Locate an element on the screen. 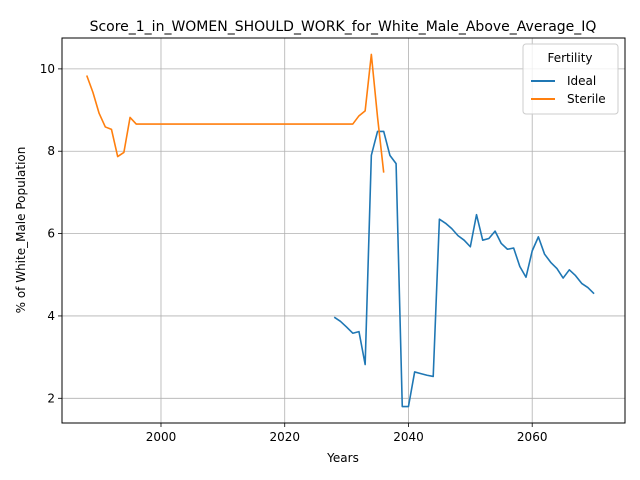 The width and height of the screenshot is (640, 480). y-tick-label: 10 is located at coordinates (47, 69).